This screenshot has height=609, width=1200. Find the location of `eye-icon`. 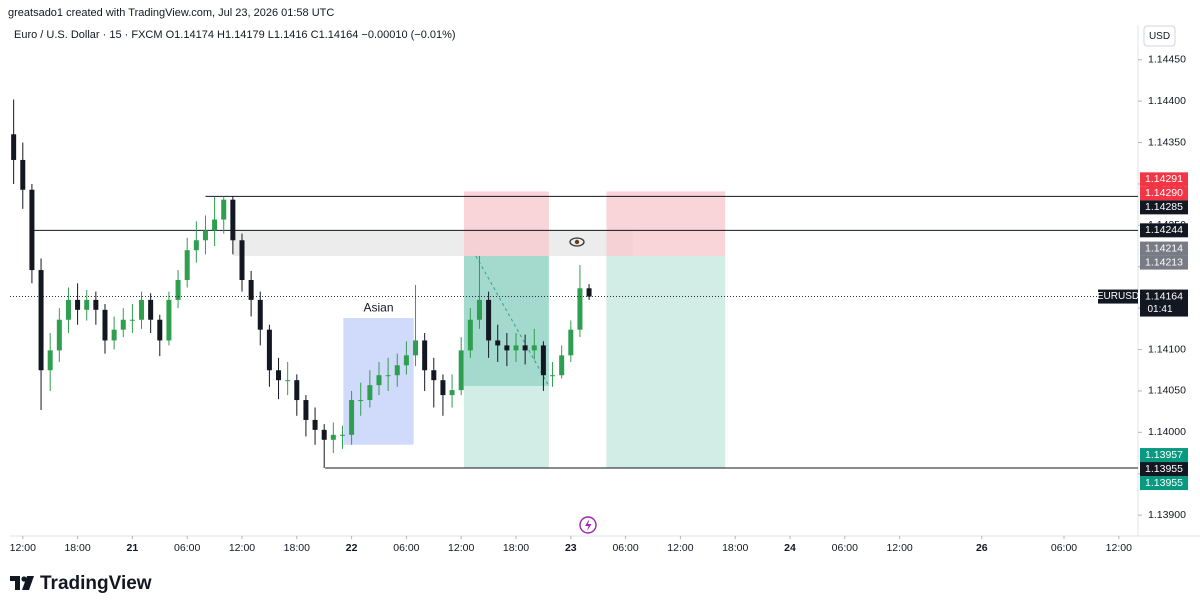

eye-icon is located at coordinates (577, 242).